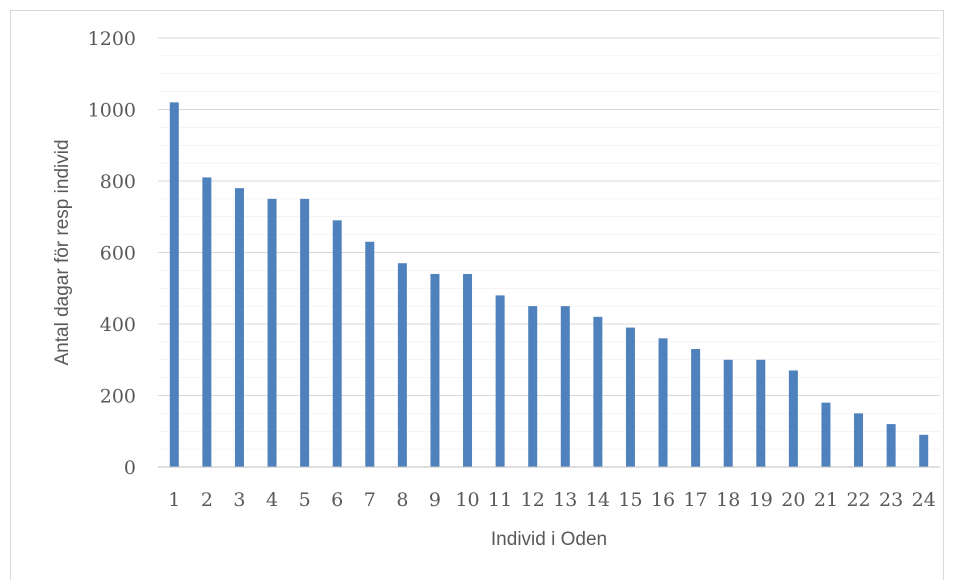 The image size is (955, 580). I want to click on x-tick-label: 3, so click(239, 500).